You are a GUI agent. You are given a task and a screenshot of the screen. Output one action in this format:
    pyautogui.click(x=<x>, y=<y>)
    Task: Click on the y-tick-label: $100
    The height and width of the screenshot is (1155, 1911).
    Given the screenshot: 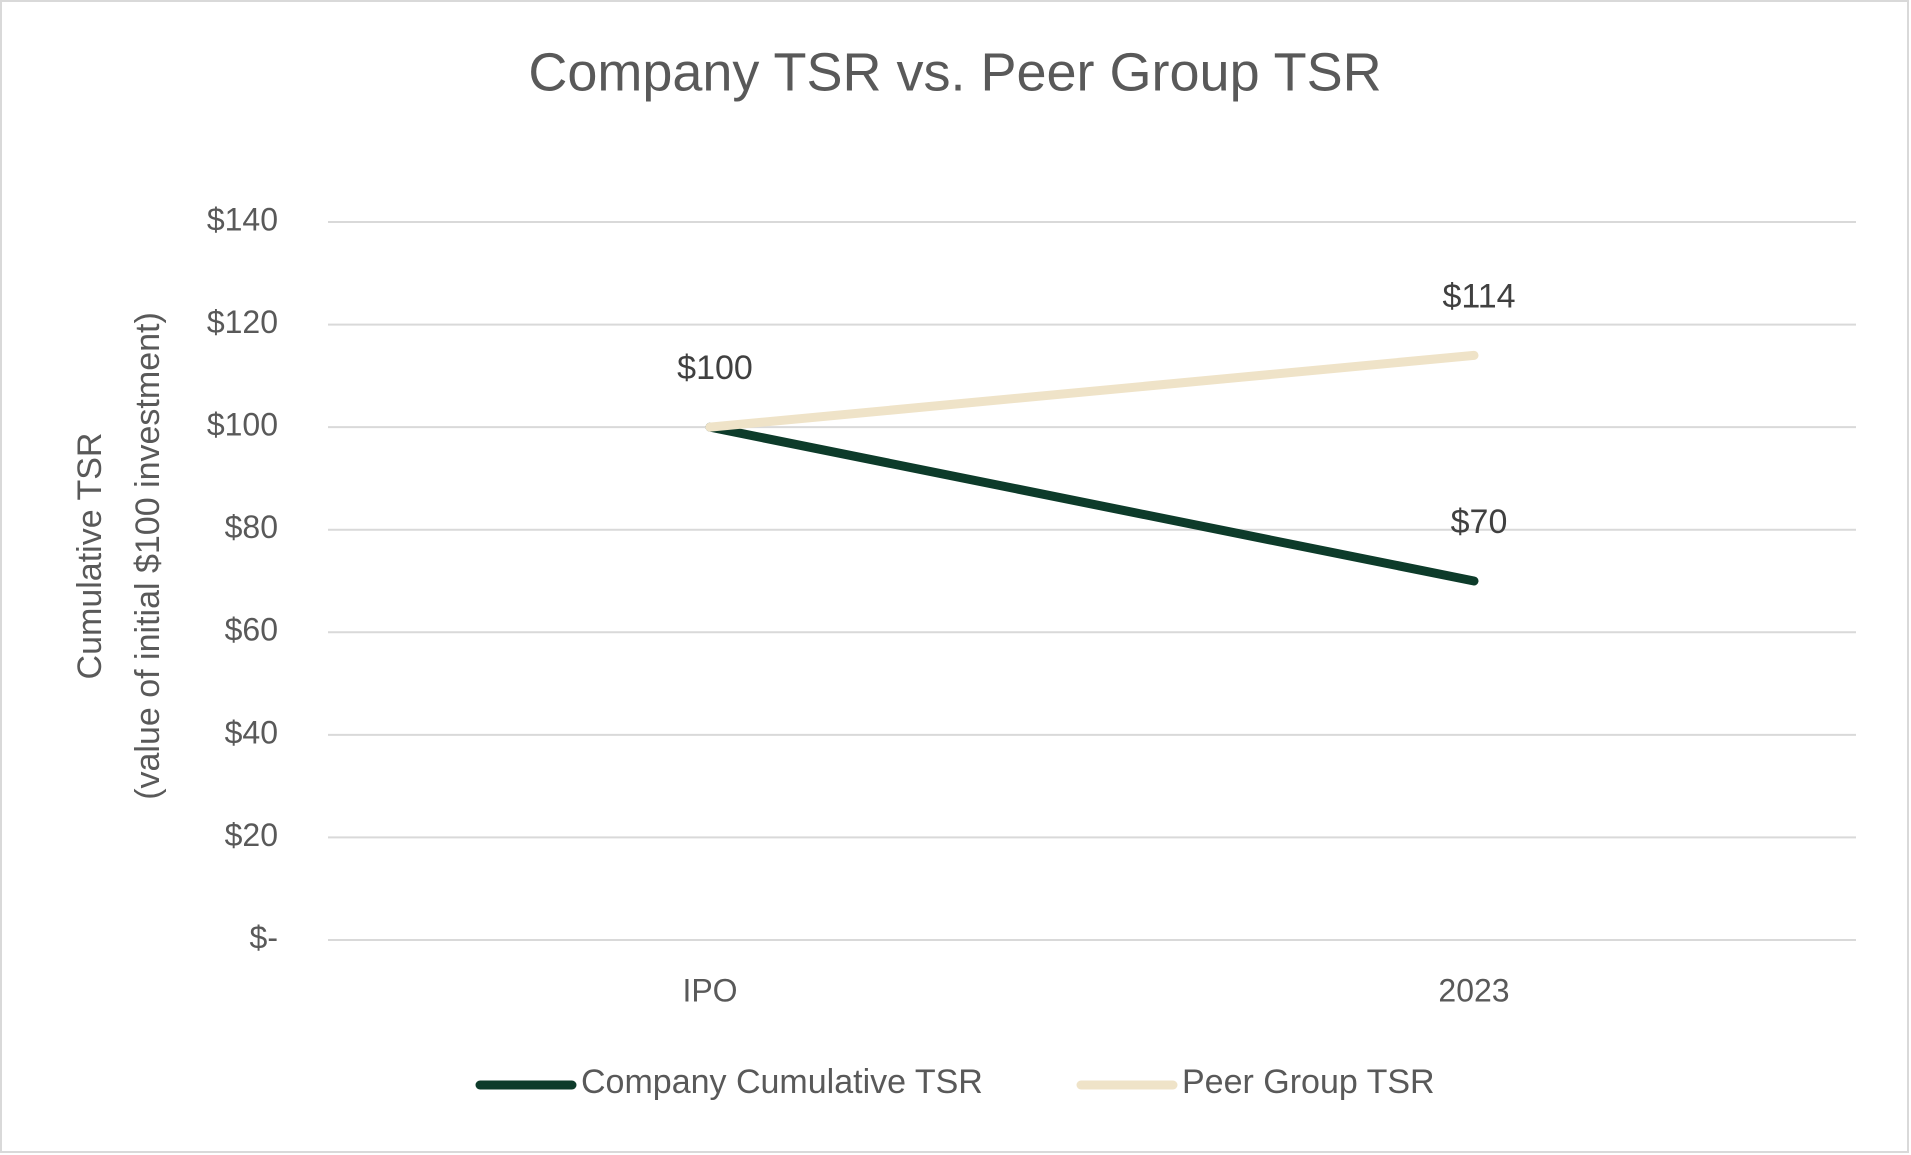 What is the action you would take?
    pyautogui.click(x=242, y=425)
    